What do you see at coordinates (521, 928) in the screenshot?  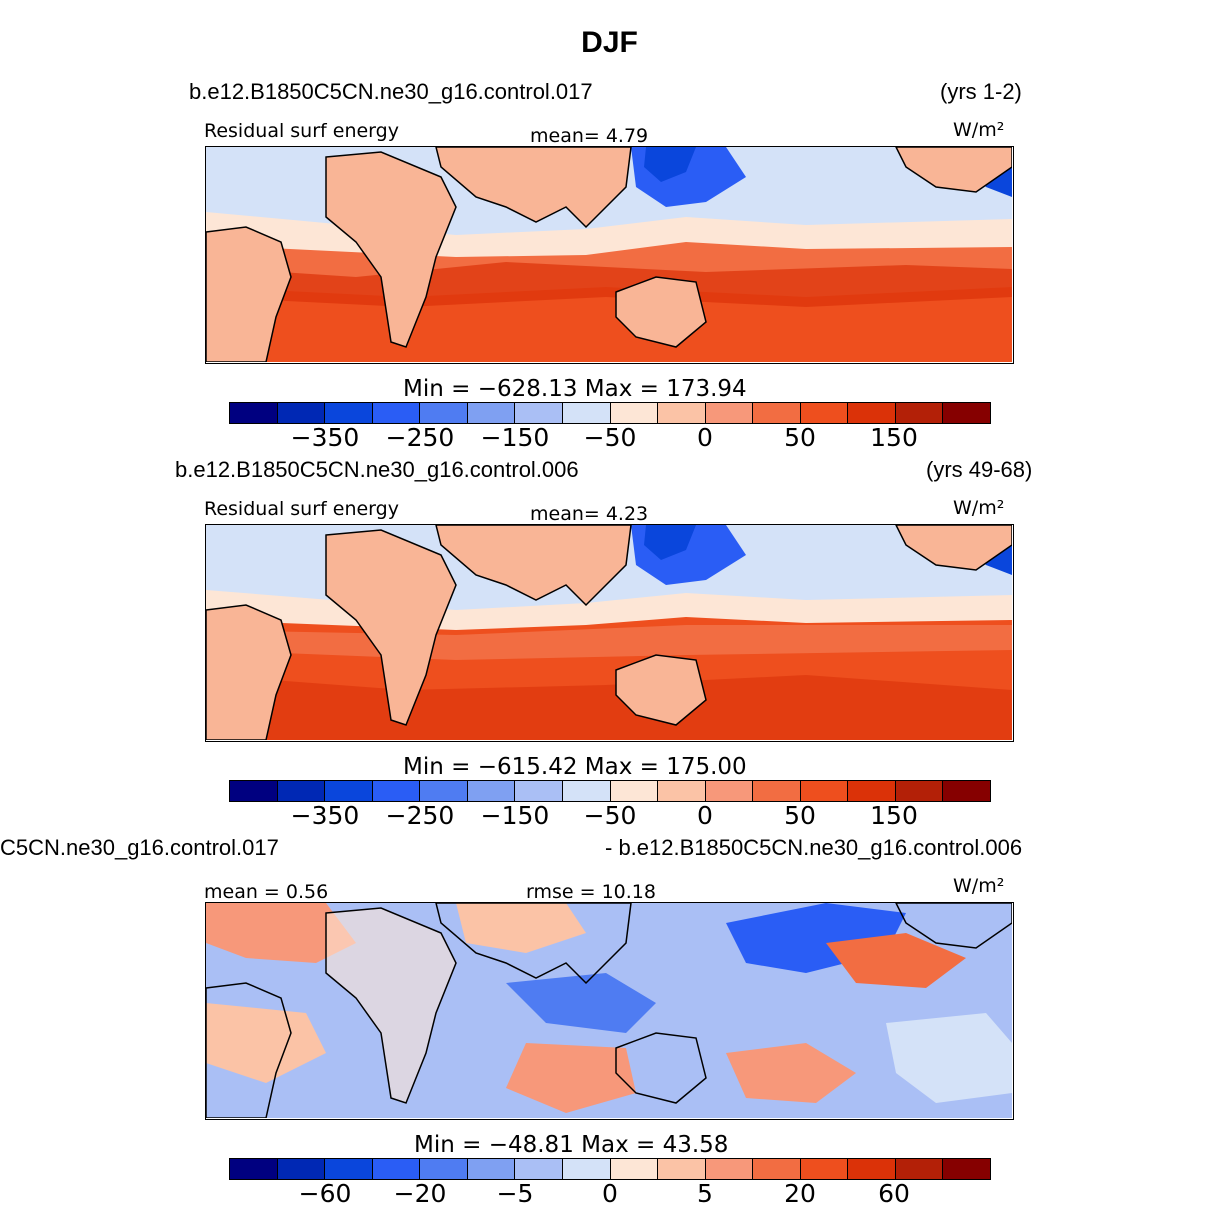 I see `panel3-anom-i` at bounding box center [521, 928].